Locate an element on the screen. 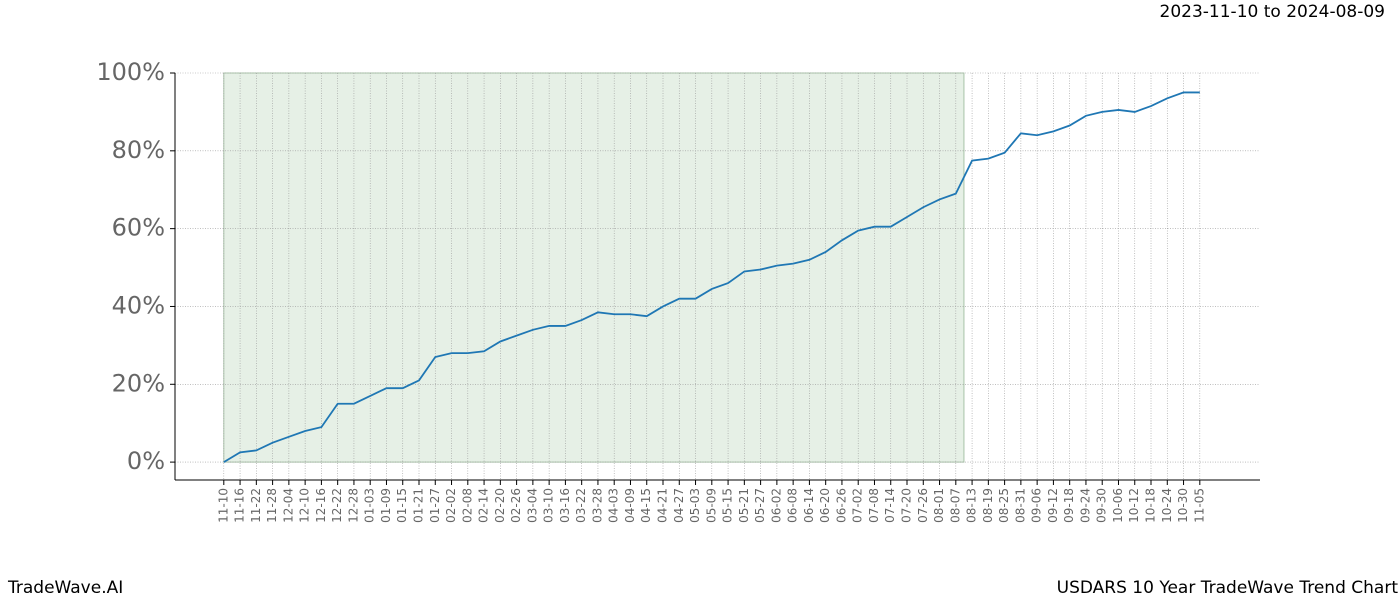 This screenshot has height=600, width=1400. x-tick-label: 04-03 is located at coordinates (614, 505).